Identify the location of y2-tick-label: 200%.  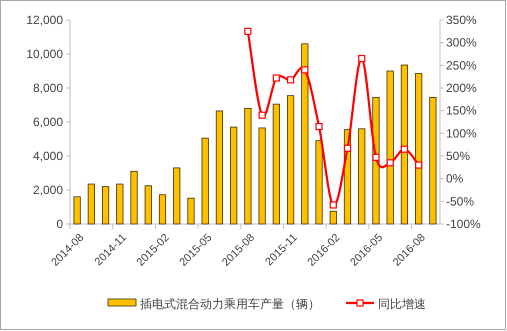
(462, 88).